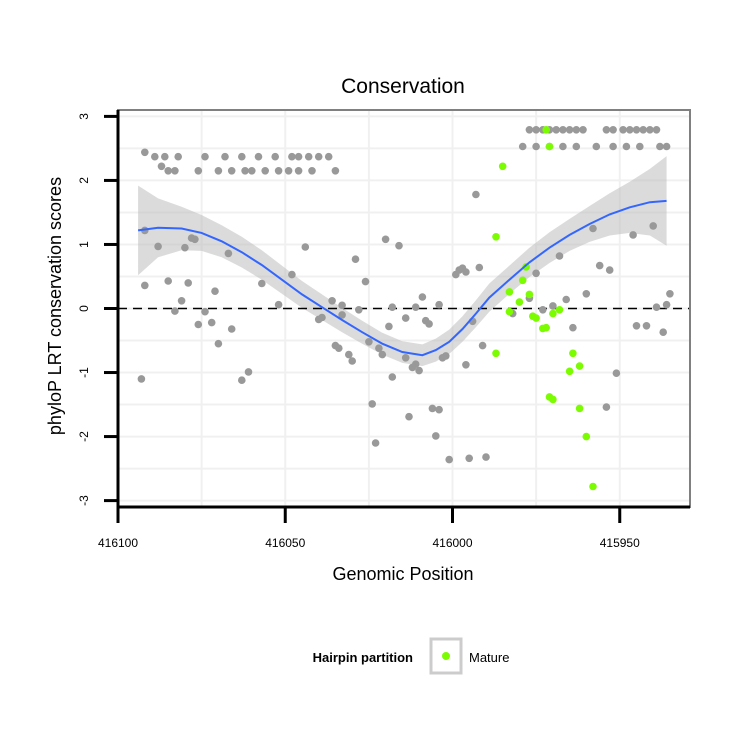 This screenshot has height=750, width=750. Describe the element at coordinates (403, 86) in the screenshot. I see `chart-title: Conservation` at that location.